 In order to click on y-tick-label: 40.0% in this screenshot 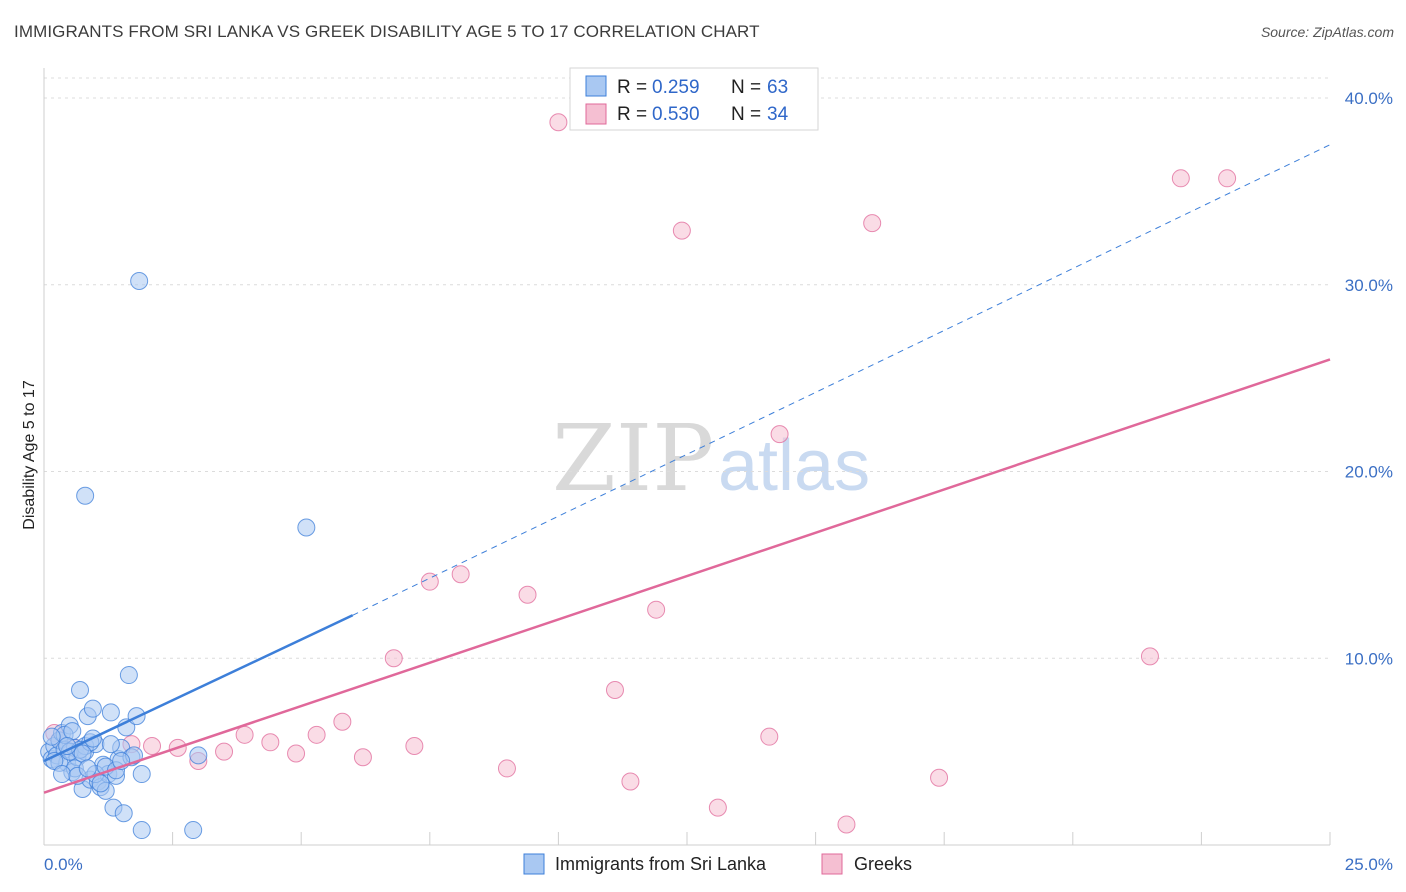, I will do `click(1369, 98)`.